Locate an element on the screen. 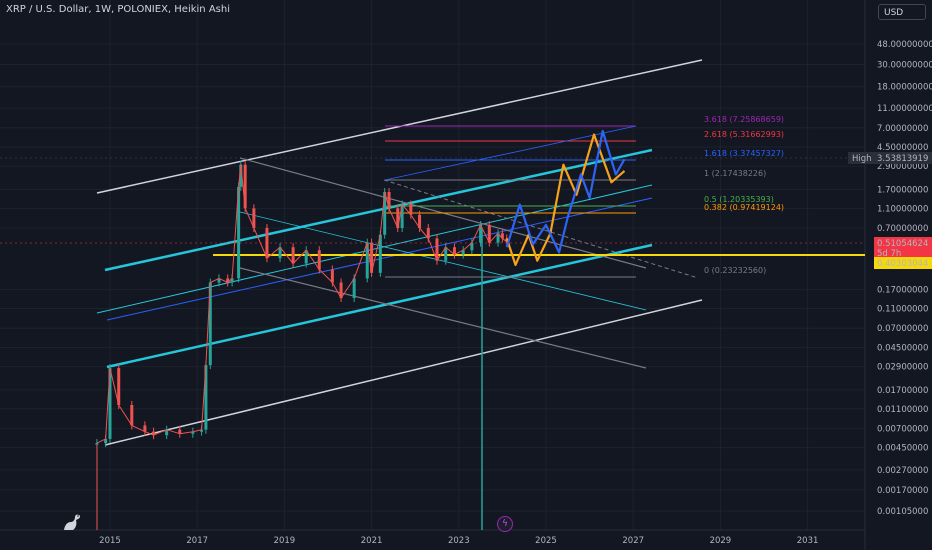  thin-channel-a is located at coordinates (374, 249).